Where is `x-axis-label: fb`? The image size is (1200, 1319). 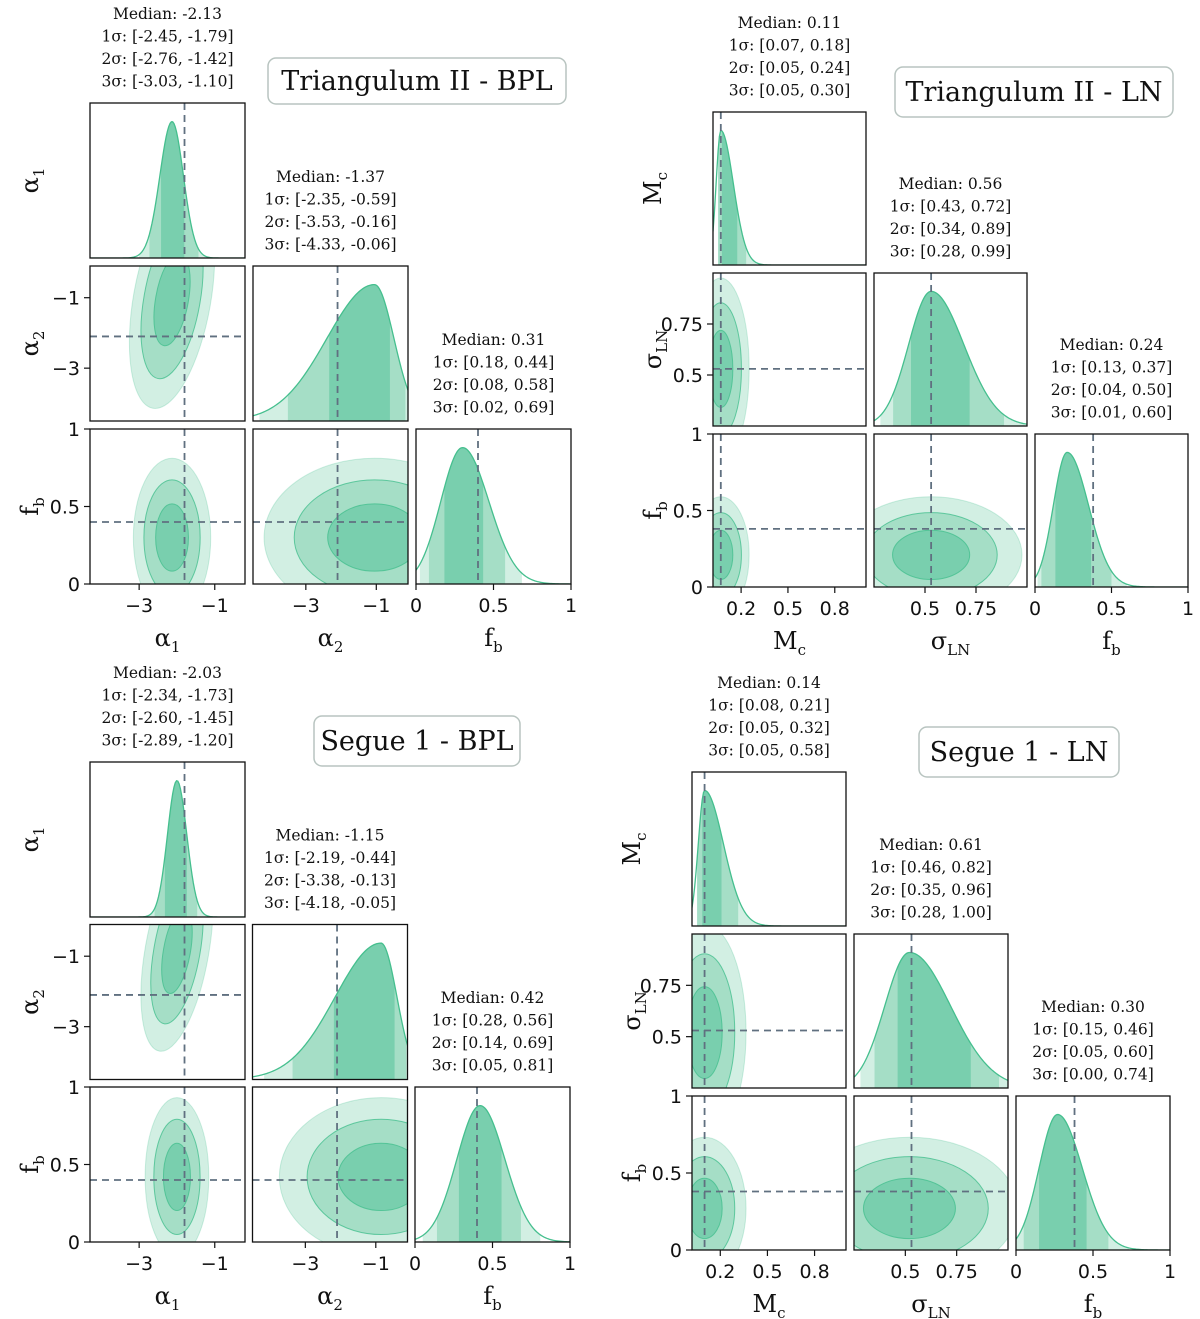
x-axis-label: fb is located at coordinates (1093, 1304).